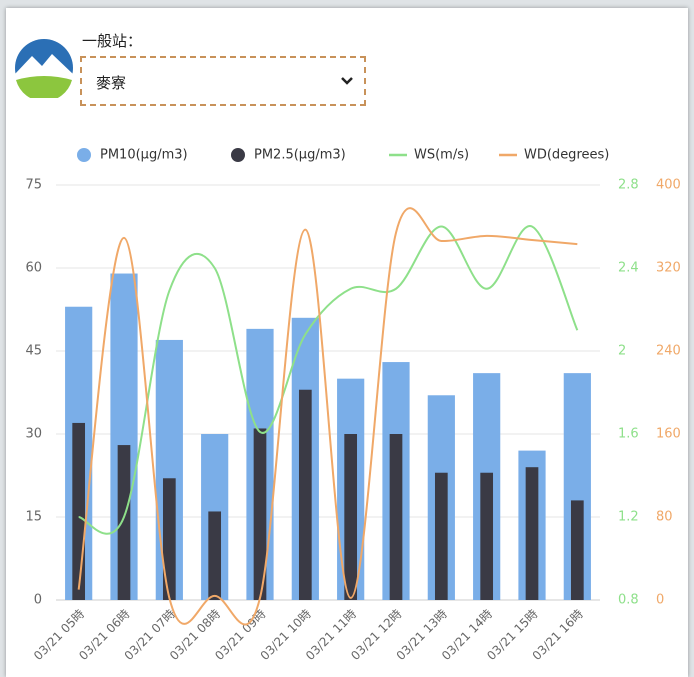 This screenshot has height=677, width=694. Describe the element at coordinates (347, 81) in the screenshot. I see `chevron` at that location.